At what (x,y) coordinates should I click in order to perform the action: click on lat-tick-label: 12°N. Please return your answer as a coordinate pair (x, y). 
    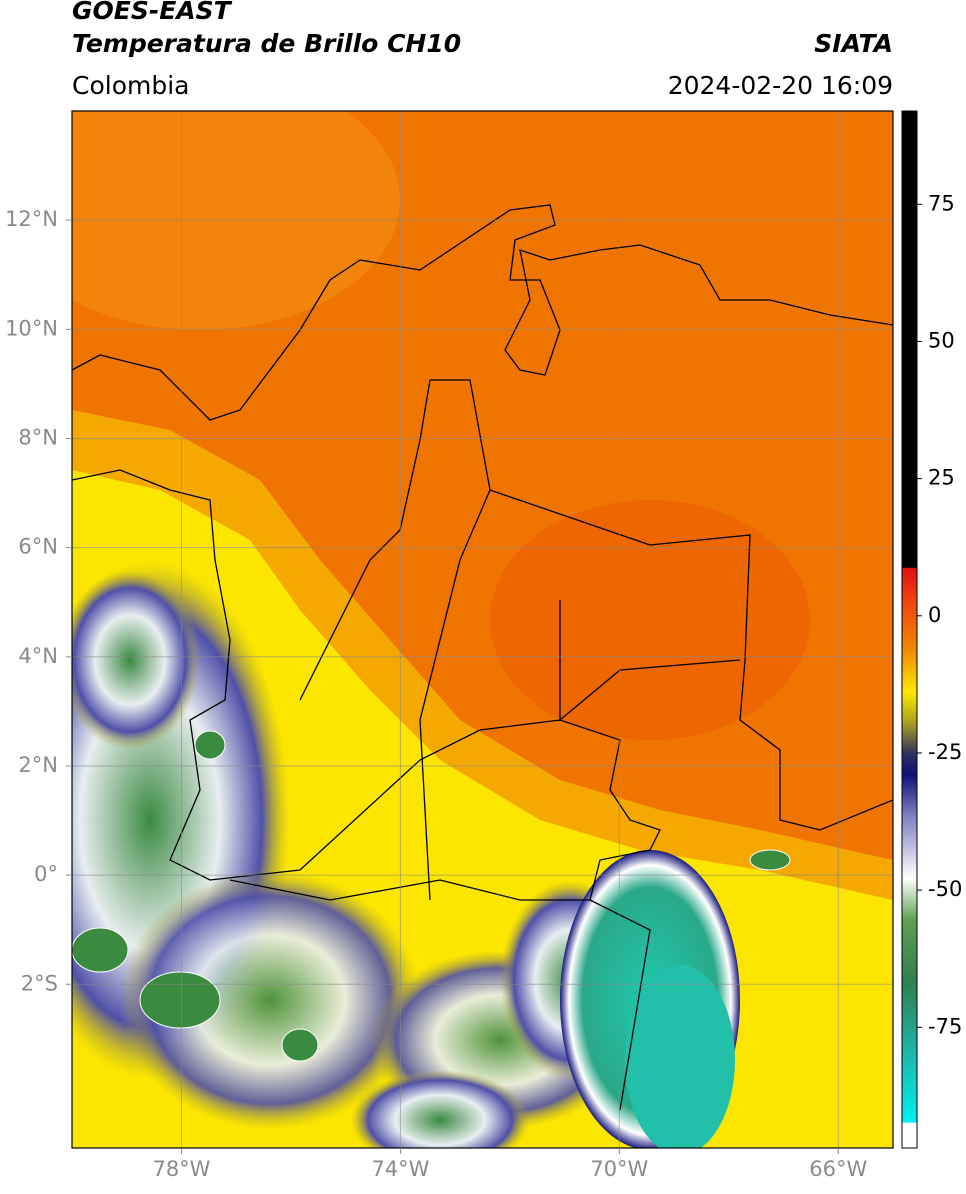
    Looking at the image, I should click on (31, 219).